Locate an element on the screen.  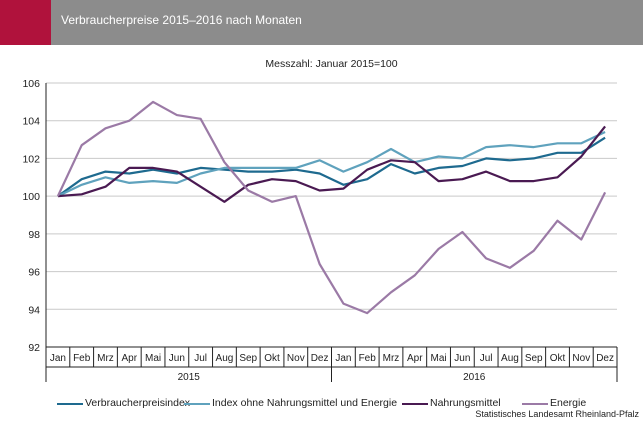
y-tick-label: 100 is located at coordinates (31, 197).